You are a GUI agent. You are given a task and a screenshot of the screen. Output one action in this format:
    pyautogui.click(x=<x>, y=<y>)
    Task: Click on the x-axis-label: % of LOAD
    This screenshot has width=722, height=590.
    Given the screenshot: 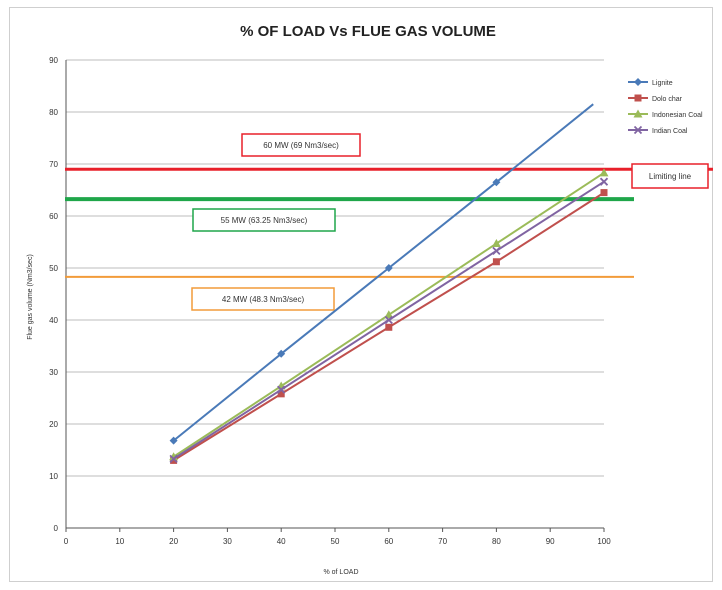 What is the action you would take?
    pyautogui.click(x=340, y=572)
    